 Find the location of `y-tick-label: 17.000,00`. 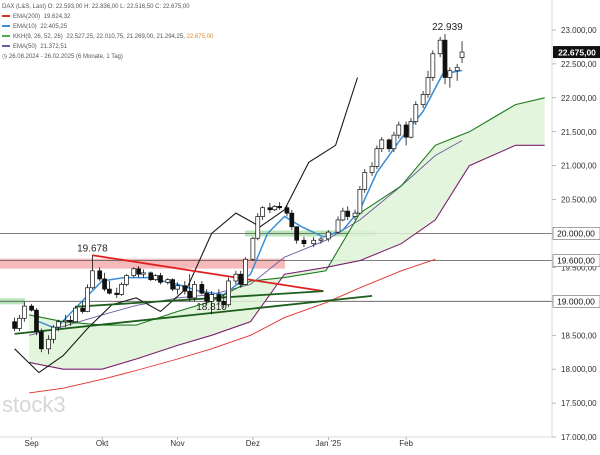

y-tick-label: 17.000,00 is located at coordinates (579, 437).